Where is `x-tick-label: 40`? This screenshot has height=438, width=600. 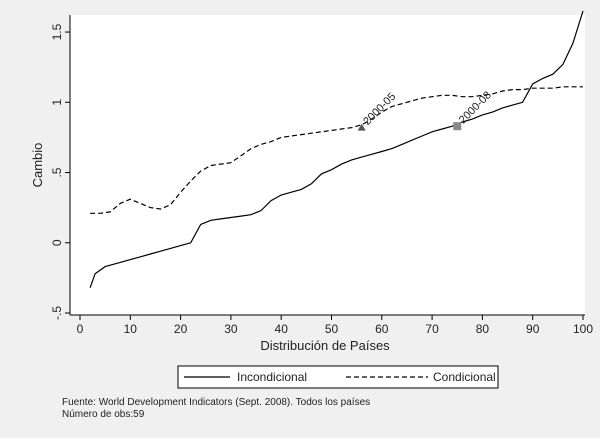
x-tick-label: 40 is located at coordinates (282, 329).